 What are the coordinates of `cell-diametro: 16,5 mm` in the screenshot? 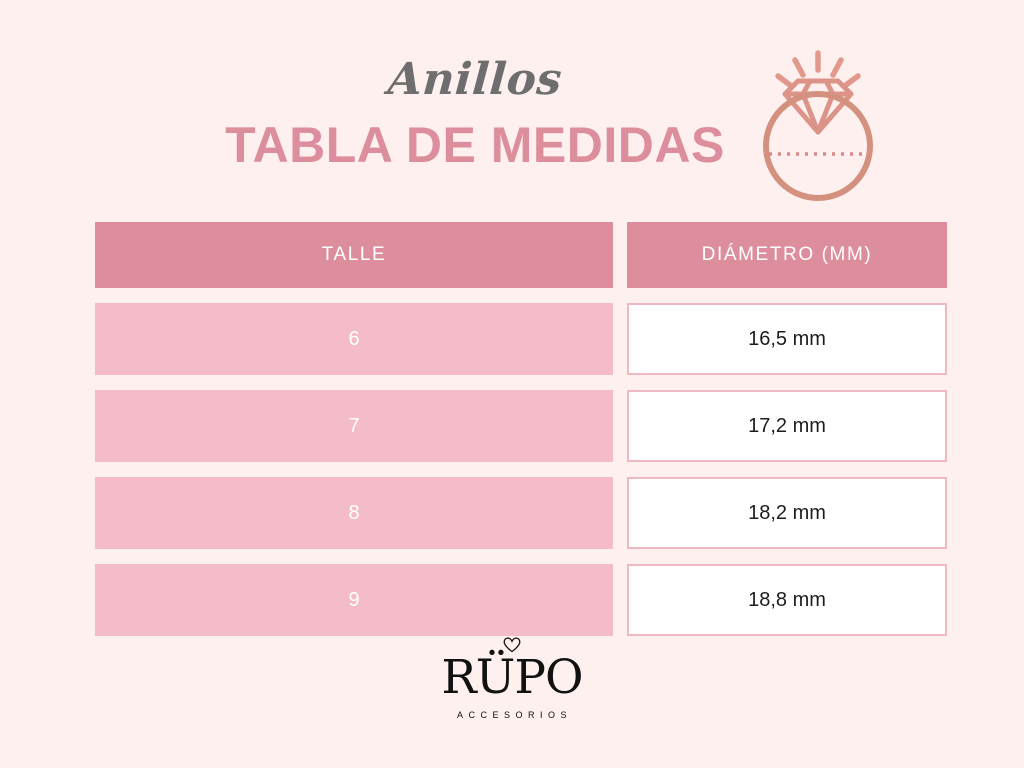 It's located at (787, 339).